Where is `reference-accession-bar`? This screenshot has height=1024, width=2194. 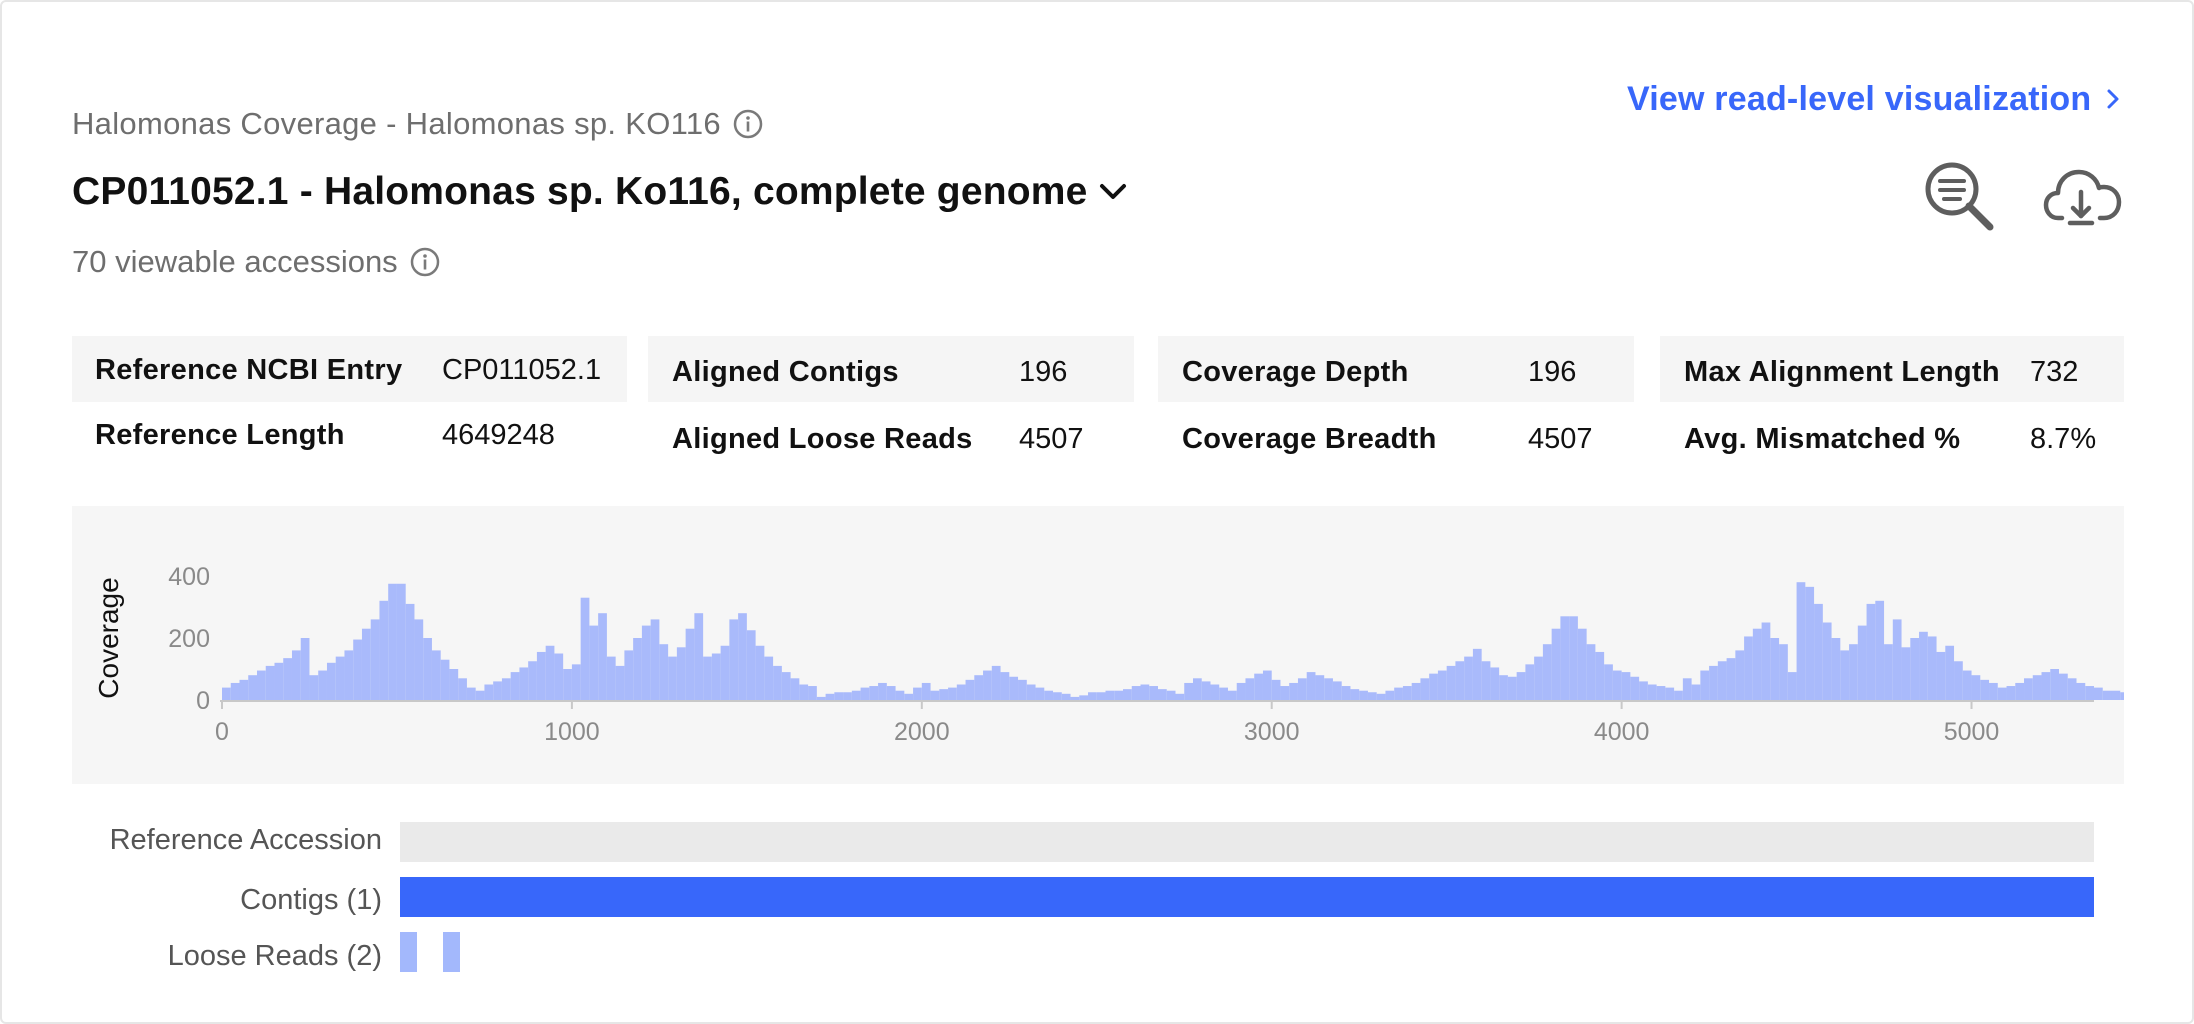 reference-accession-bar is located at coordinates (1247, 842).